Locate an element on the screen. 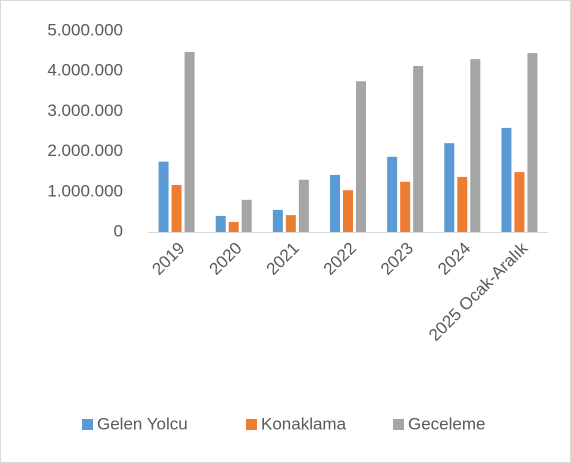  y-tick-label: 4.000.000 is located at coordinates (85, 70).